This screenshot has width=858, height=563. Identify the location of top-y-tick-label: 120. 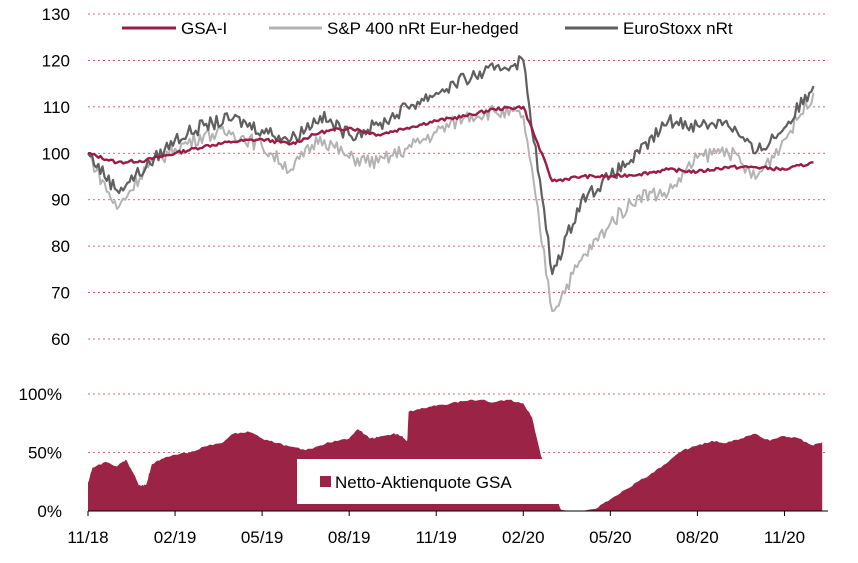
(56, 60).